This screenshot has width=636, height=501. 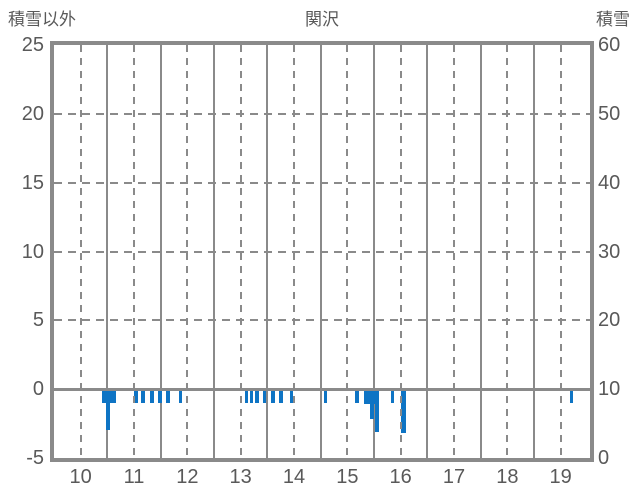 I want to click on right-axis-title: 積雪, so click(x=613, y=19).